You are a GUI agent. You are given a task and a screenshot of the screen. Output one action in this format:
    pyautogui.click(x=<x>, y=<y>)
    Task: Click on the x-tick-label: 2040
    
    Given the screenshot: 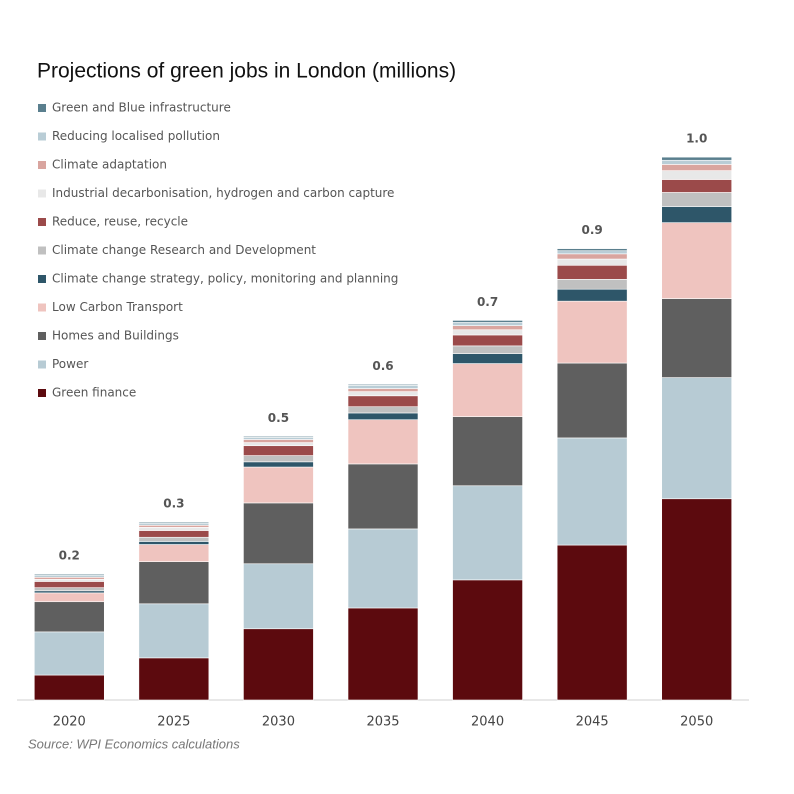 What is the action you would take?
    pyautogui.click(x=487, y=722)
    